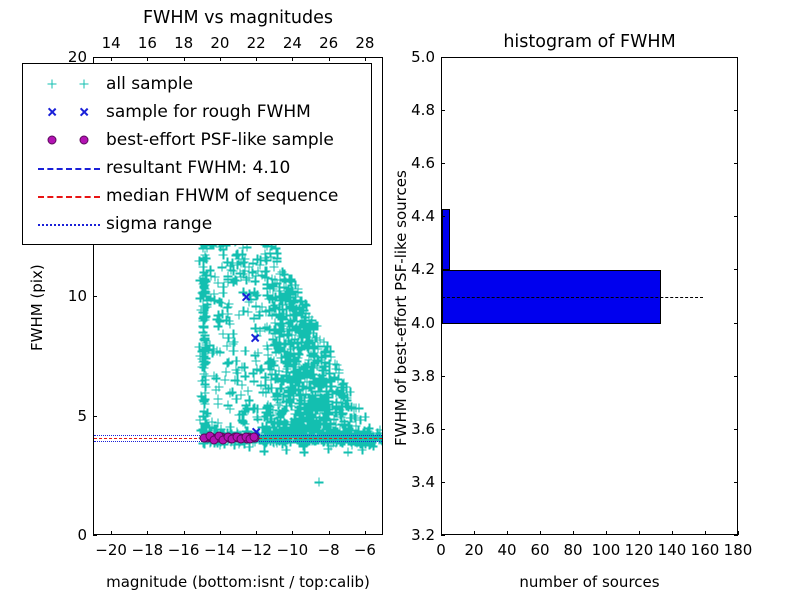  I want to click on left-x-tickmark, so click(365, 533).